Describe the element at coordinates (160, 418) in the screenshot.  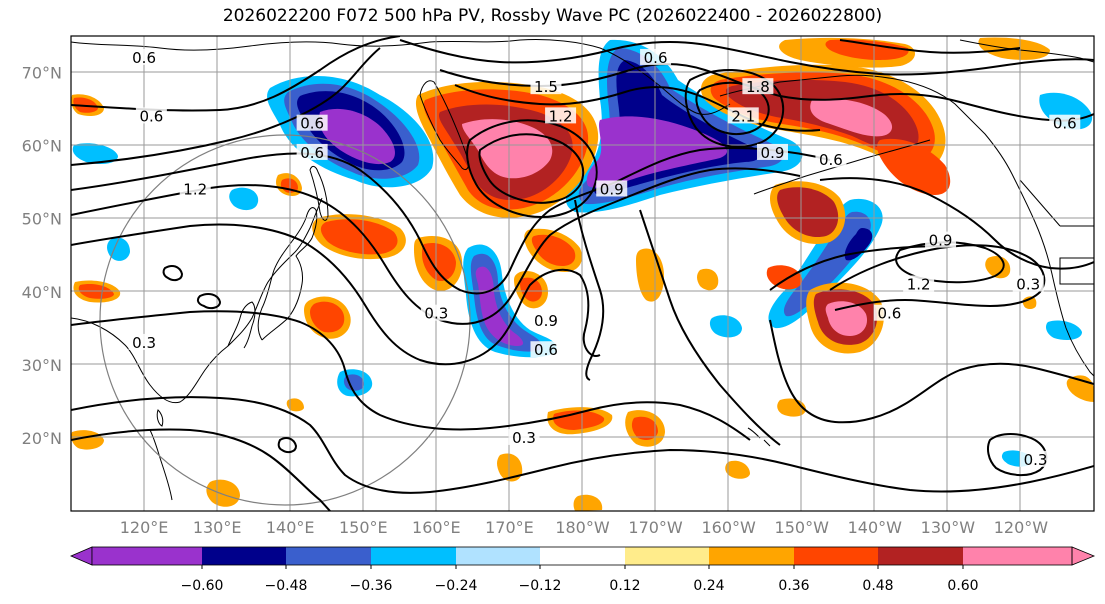
I see `coastline-taiwan` at that location.